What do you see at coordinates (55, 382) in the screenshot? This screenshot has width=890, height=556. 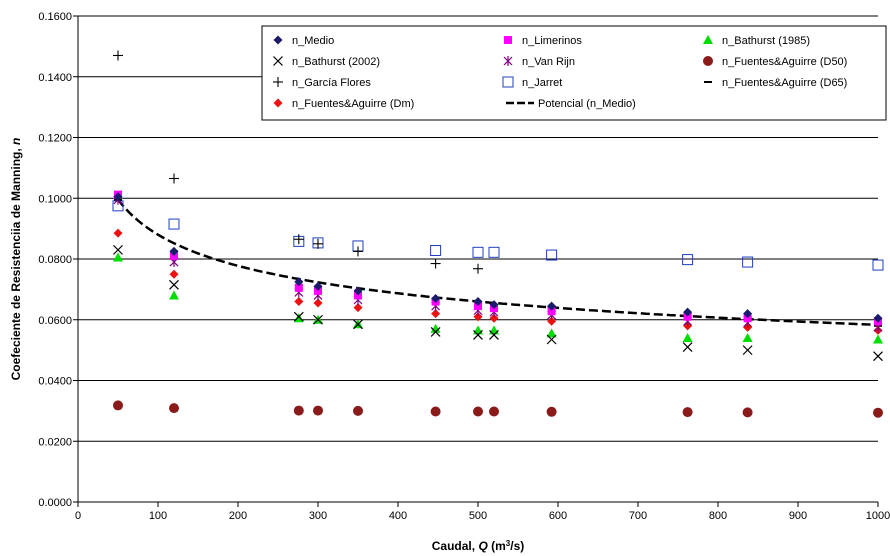 I see `y-tick-label: 0.0400` at bounding box center [55, 382].